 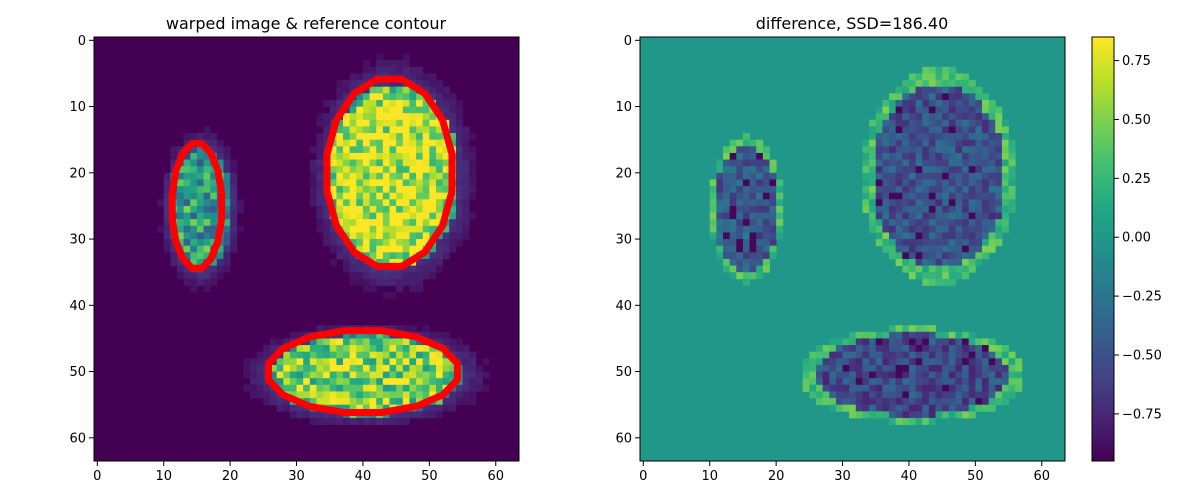 I want to click on x-tick-label: 50, so click(x=429, y=476).